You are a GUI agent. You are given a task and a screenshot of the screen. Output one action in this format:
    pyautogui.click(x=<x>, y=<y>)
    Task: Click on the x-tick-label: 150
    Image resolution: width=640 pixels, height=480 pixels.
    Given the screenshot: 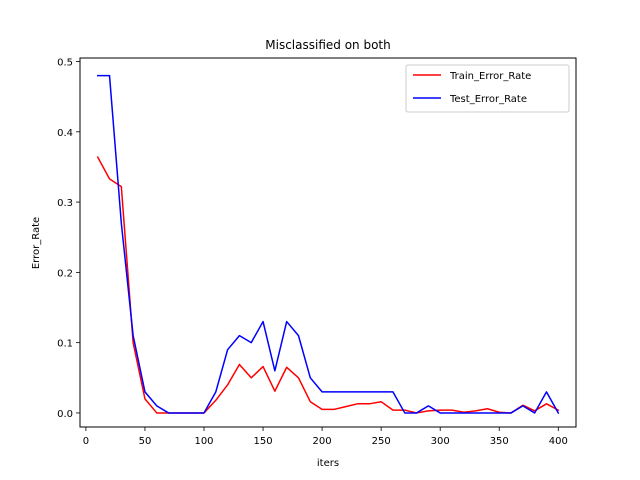 What is the action you would take?
    pyautogui.click(x=263, y=441)
    